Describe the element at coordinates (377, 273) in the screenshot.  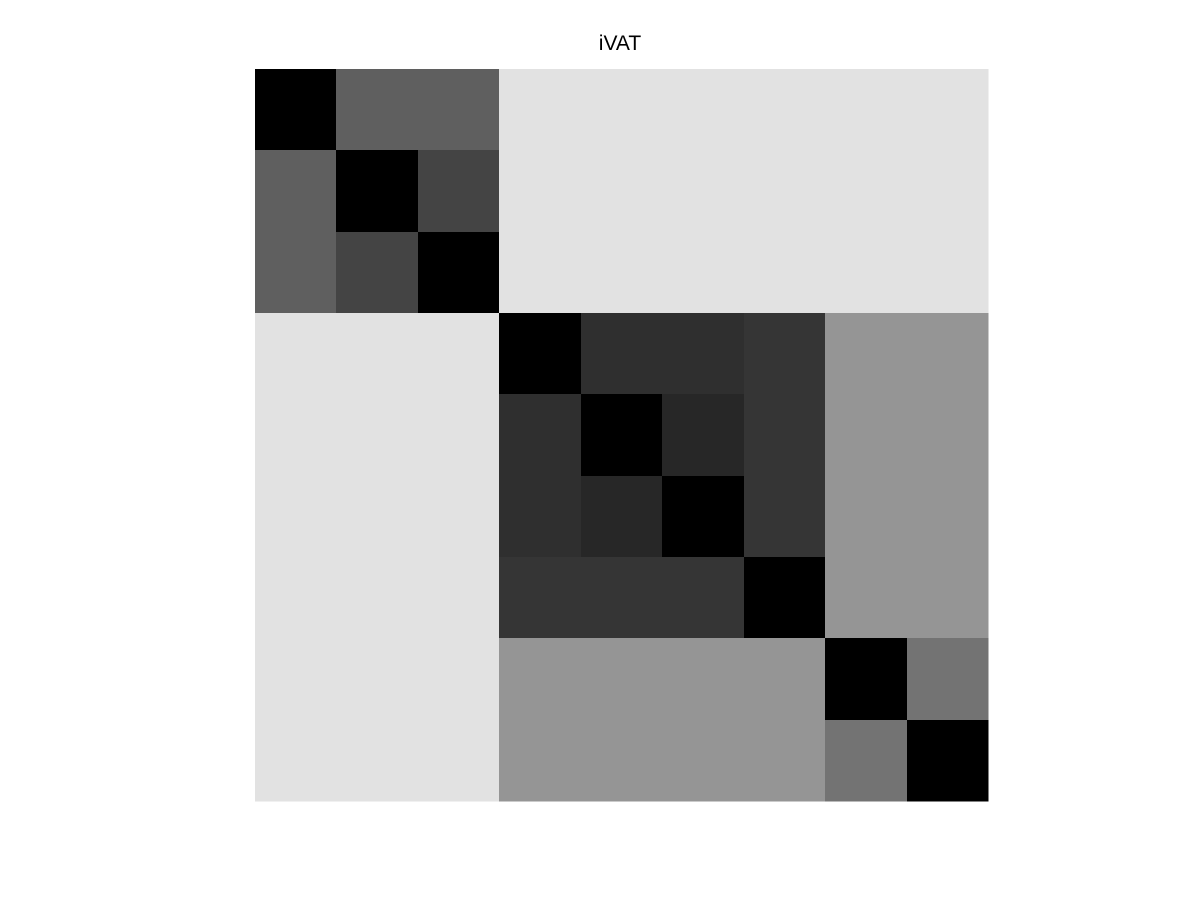
I see `heatmap-cell-r3-c2` at that location.